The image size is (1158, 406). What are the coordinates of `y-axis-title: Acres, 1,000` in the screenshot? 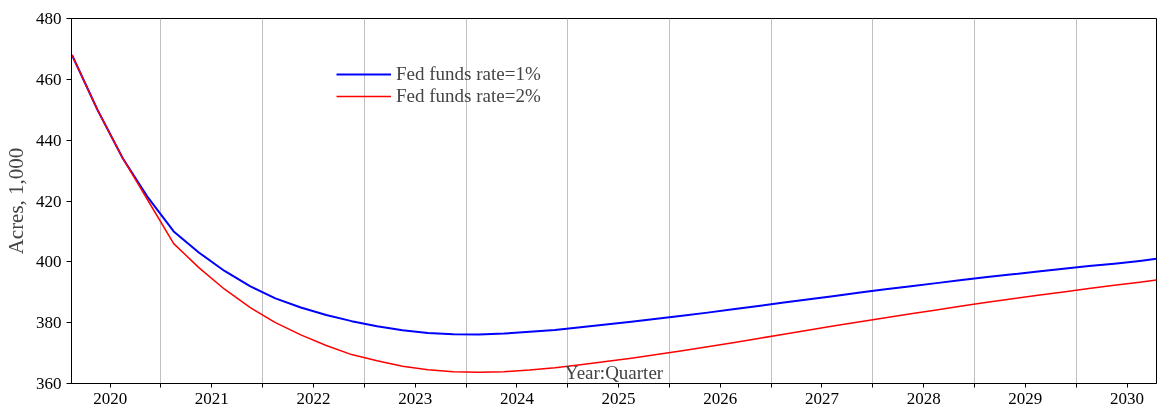 It's located at (16, 201).